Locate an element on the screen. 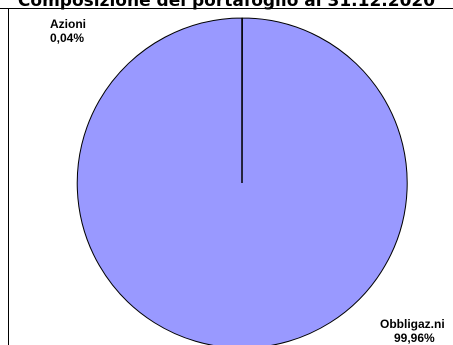 This screenshot has height=345, width=453. label-obbligazioni-value: 99,96% is located at coordinates (414, 338).